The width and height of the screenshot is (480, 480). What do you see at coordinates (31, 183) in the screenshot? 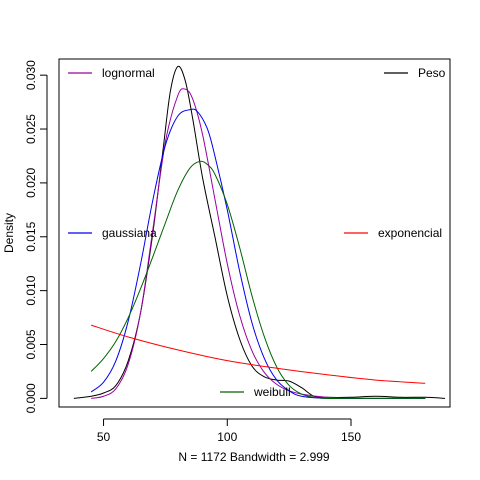
I see `y-tick-label: 0.020` at bounding box center [31, 183].